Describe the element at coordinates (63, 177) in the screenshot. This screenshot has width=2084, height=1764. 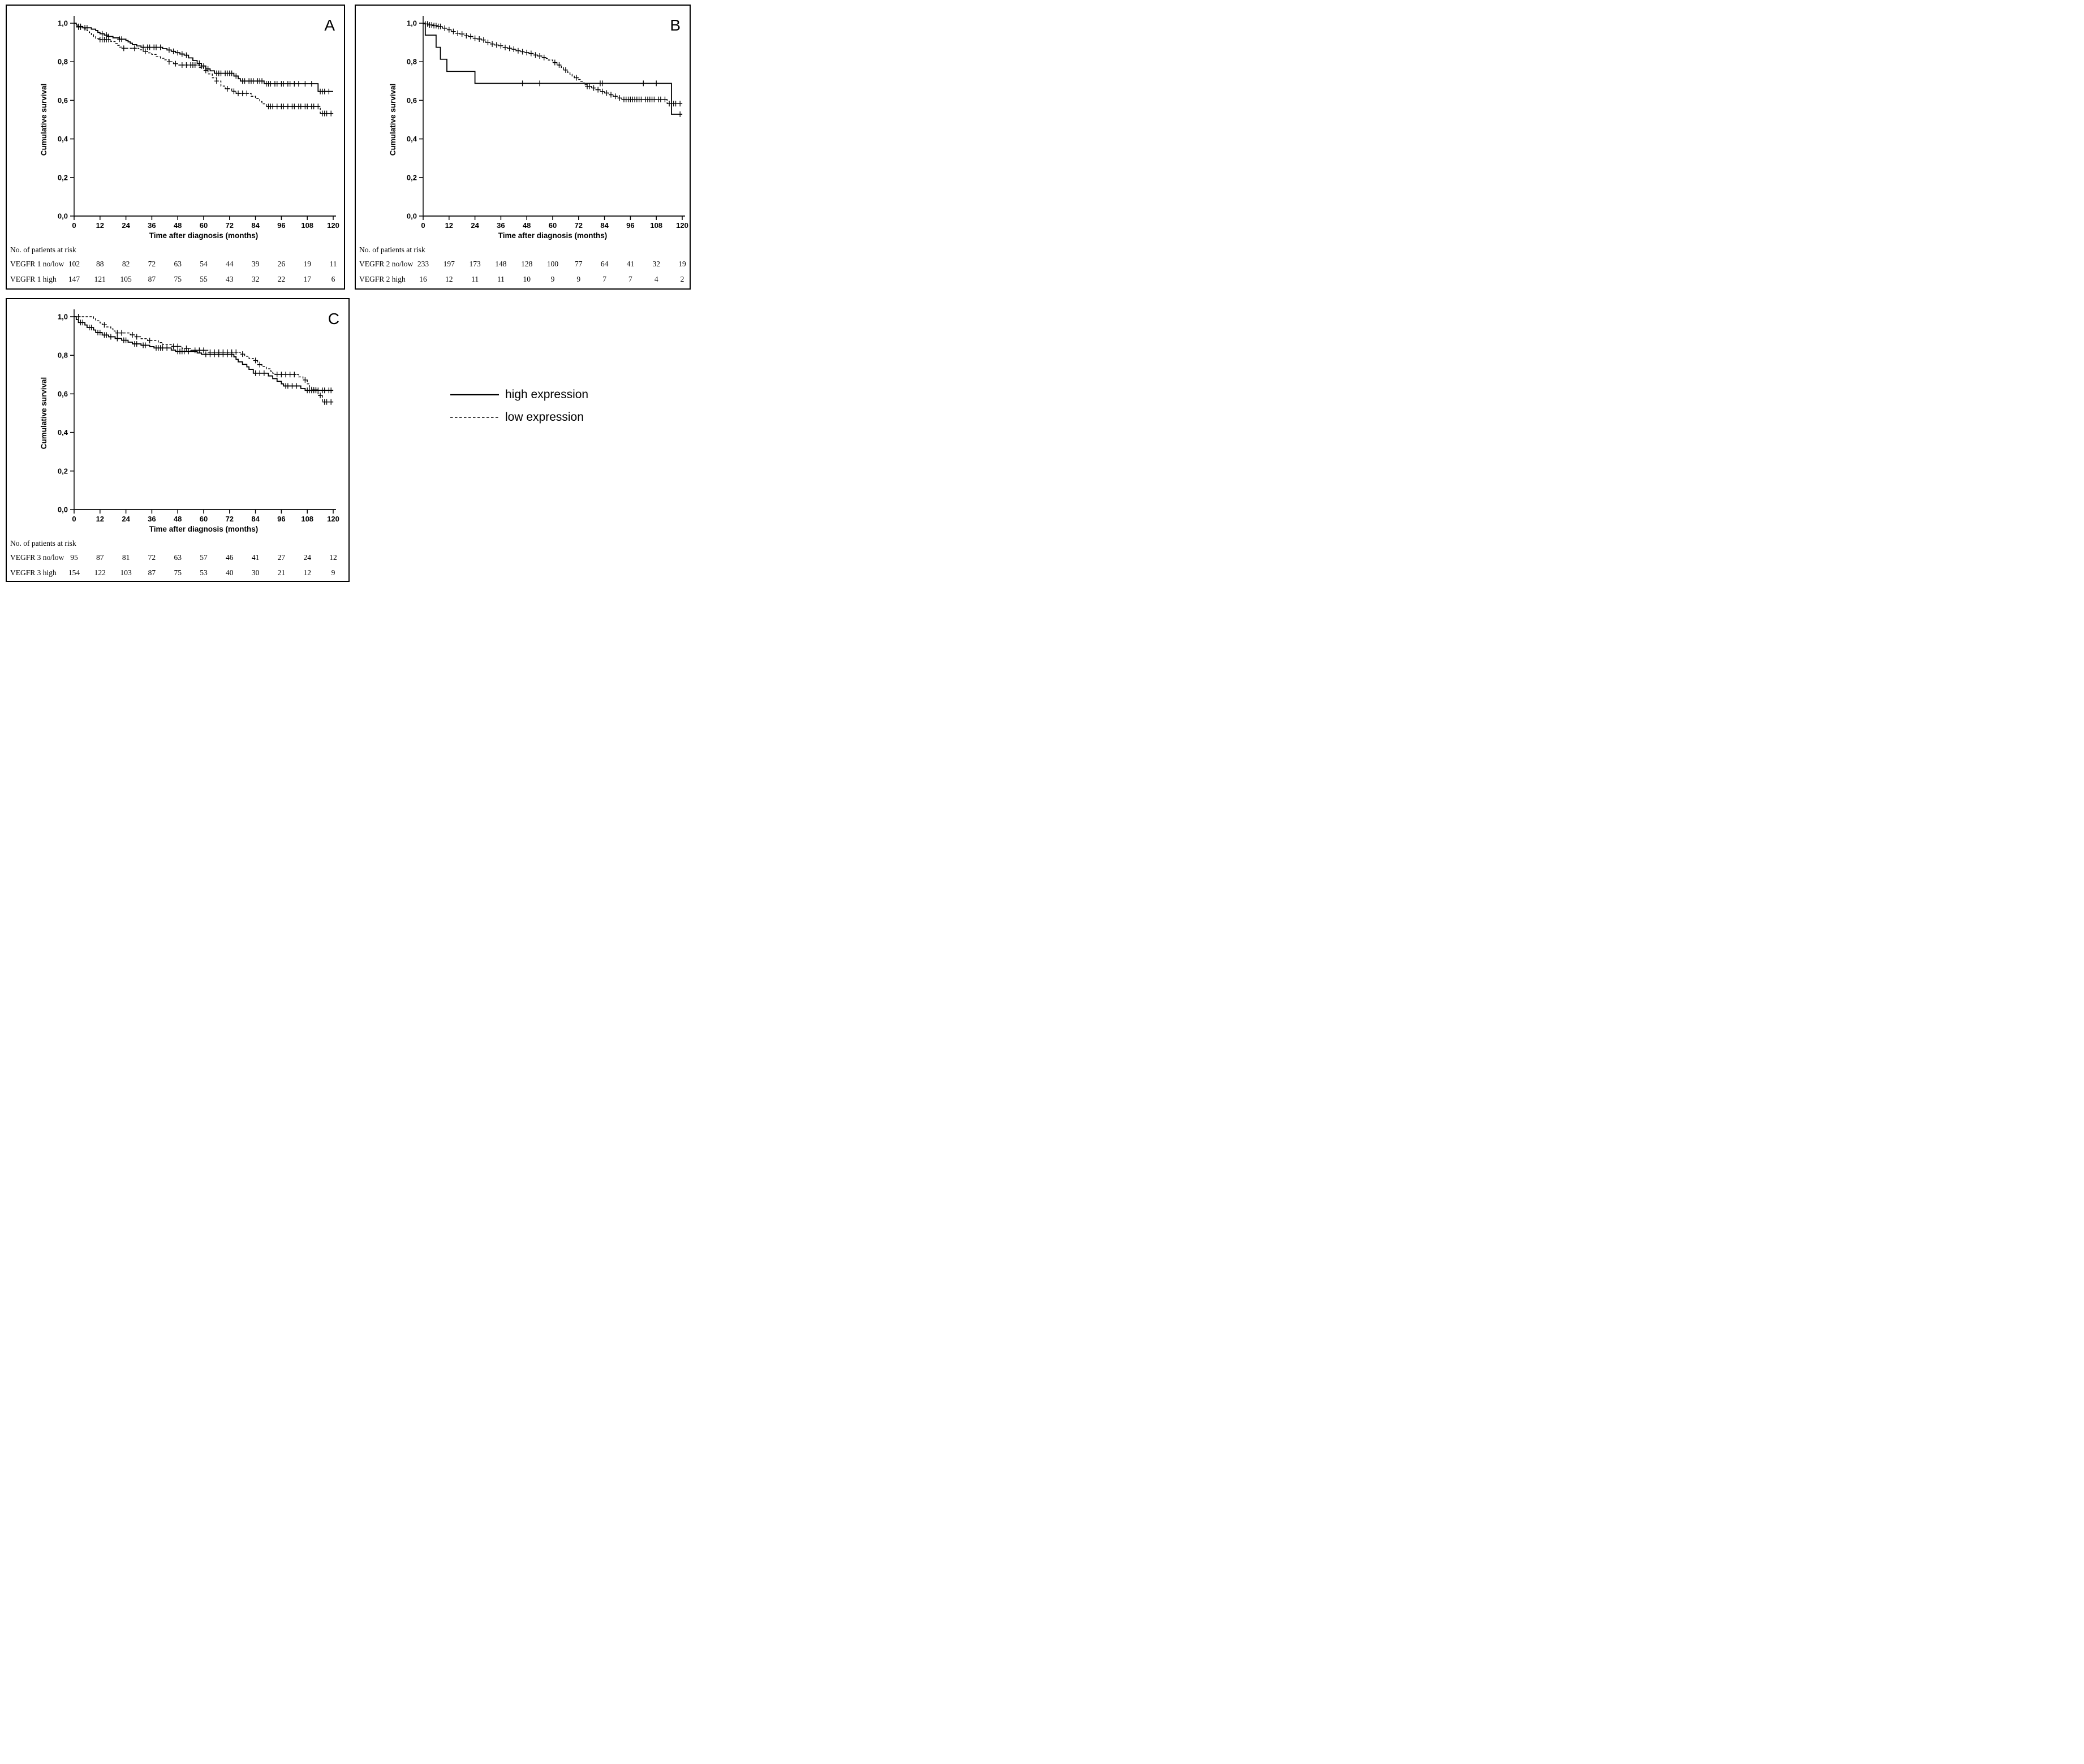
I see `y-tick-label: 0,2` at that location.